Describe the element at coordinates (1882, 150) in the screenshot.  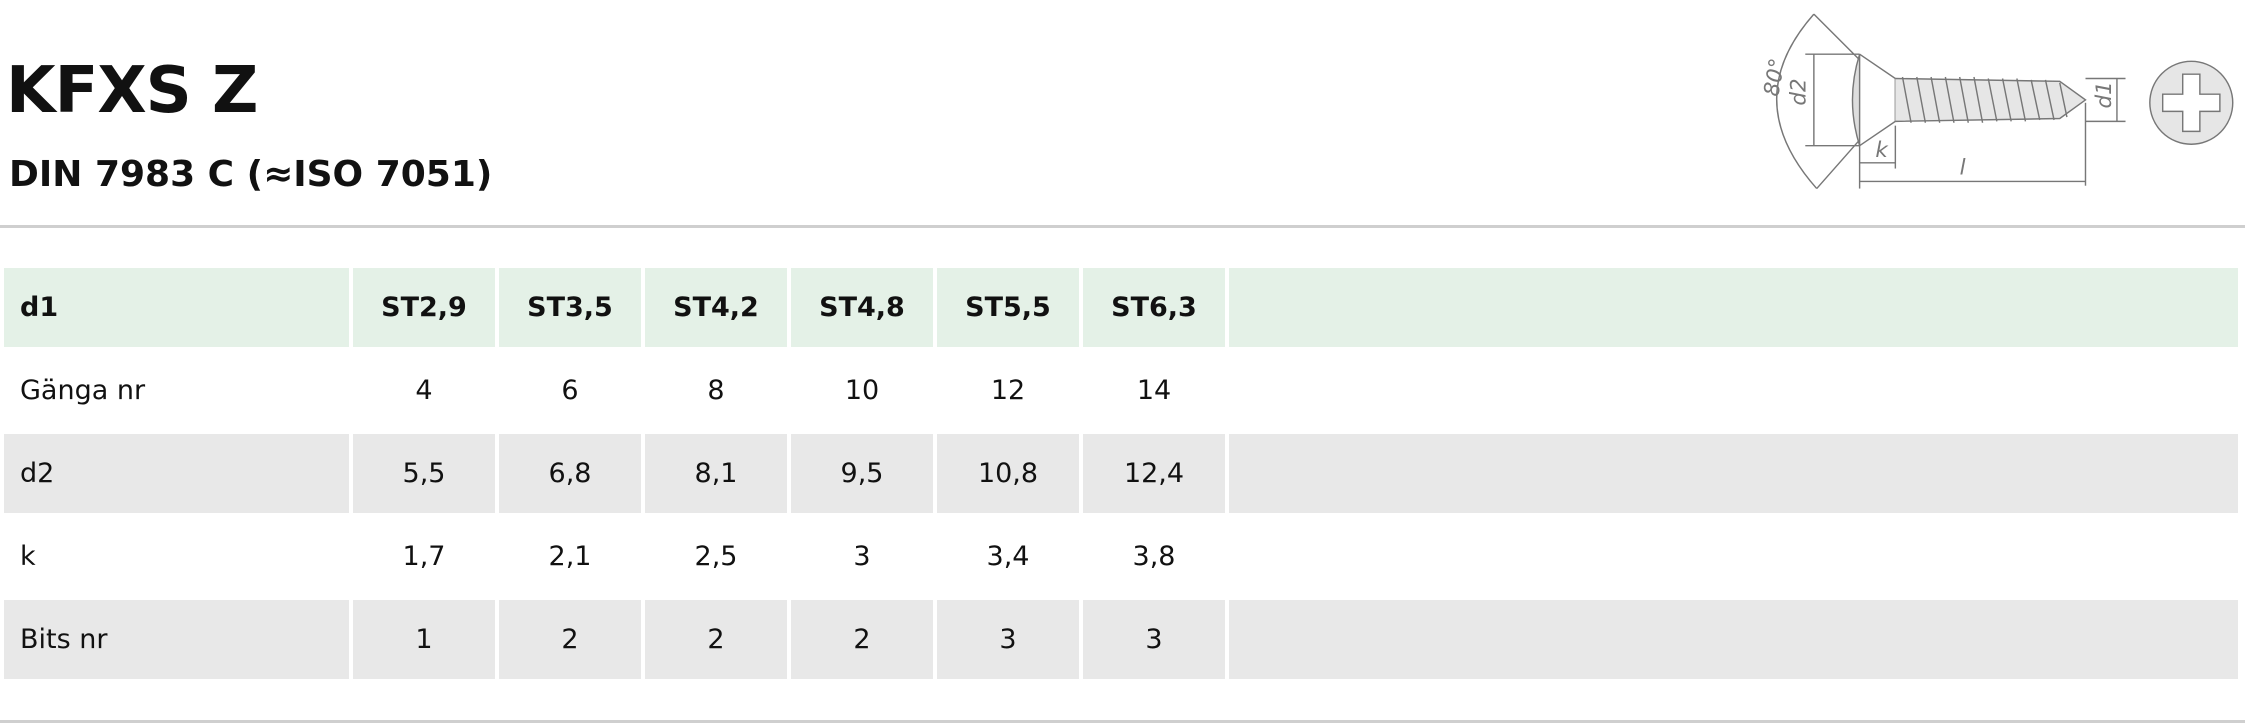
I see `diagram-label: k` at that location.